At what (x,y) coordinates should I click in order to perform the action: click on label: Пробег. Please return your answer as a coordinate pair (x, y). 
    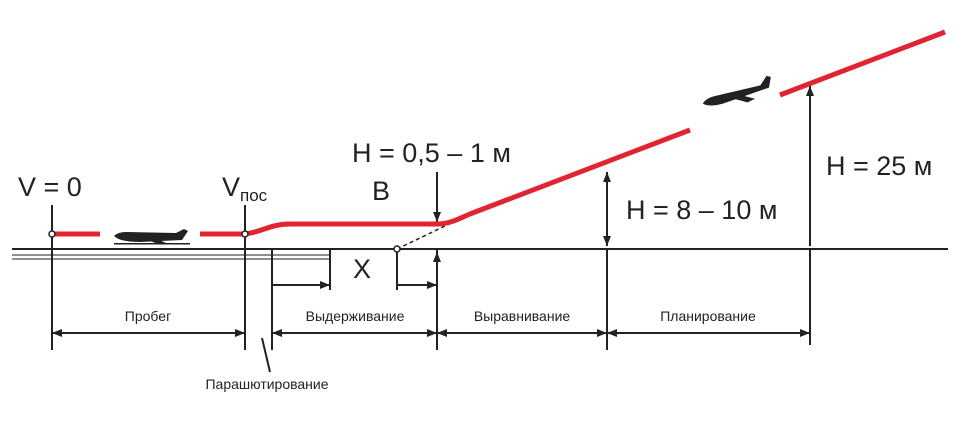
    Looking at the image, I should click on (148, 316).